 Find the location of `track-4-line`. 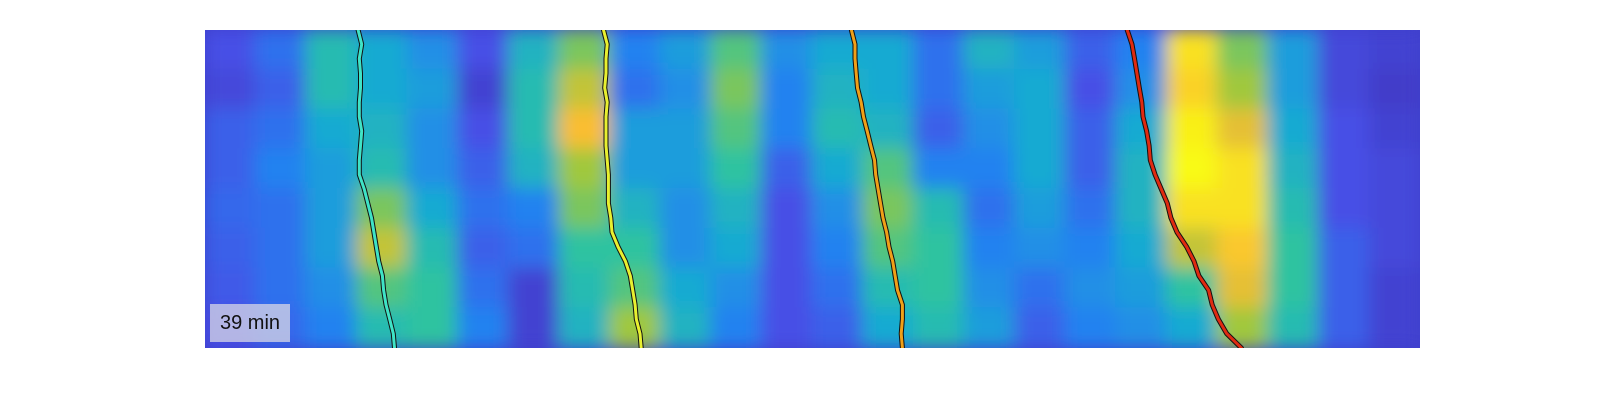

track-4-line is located at coordinates (1184, 189).